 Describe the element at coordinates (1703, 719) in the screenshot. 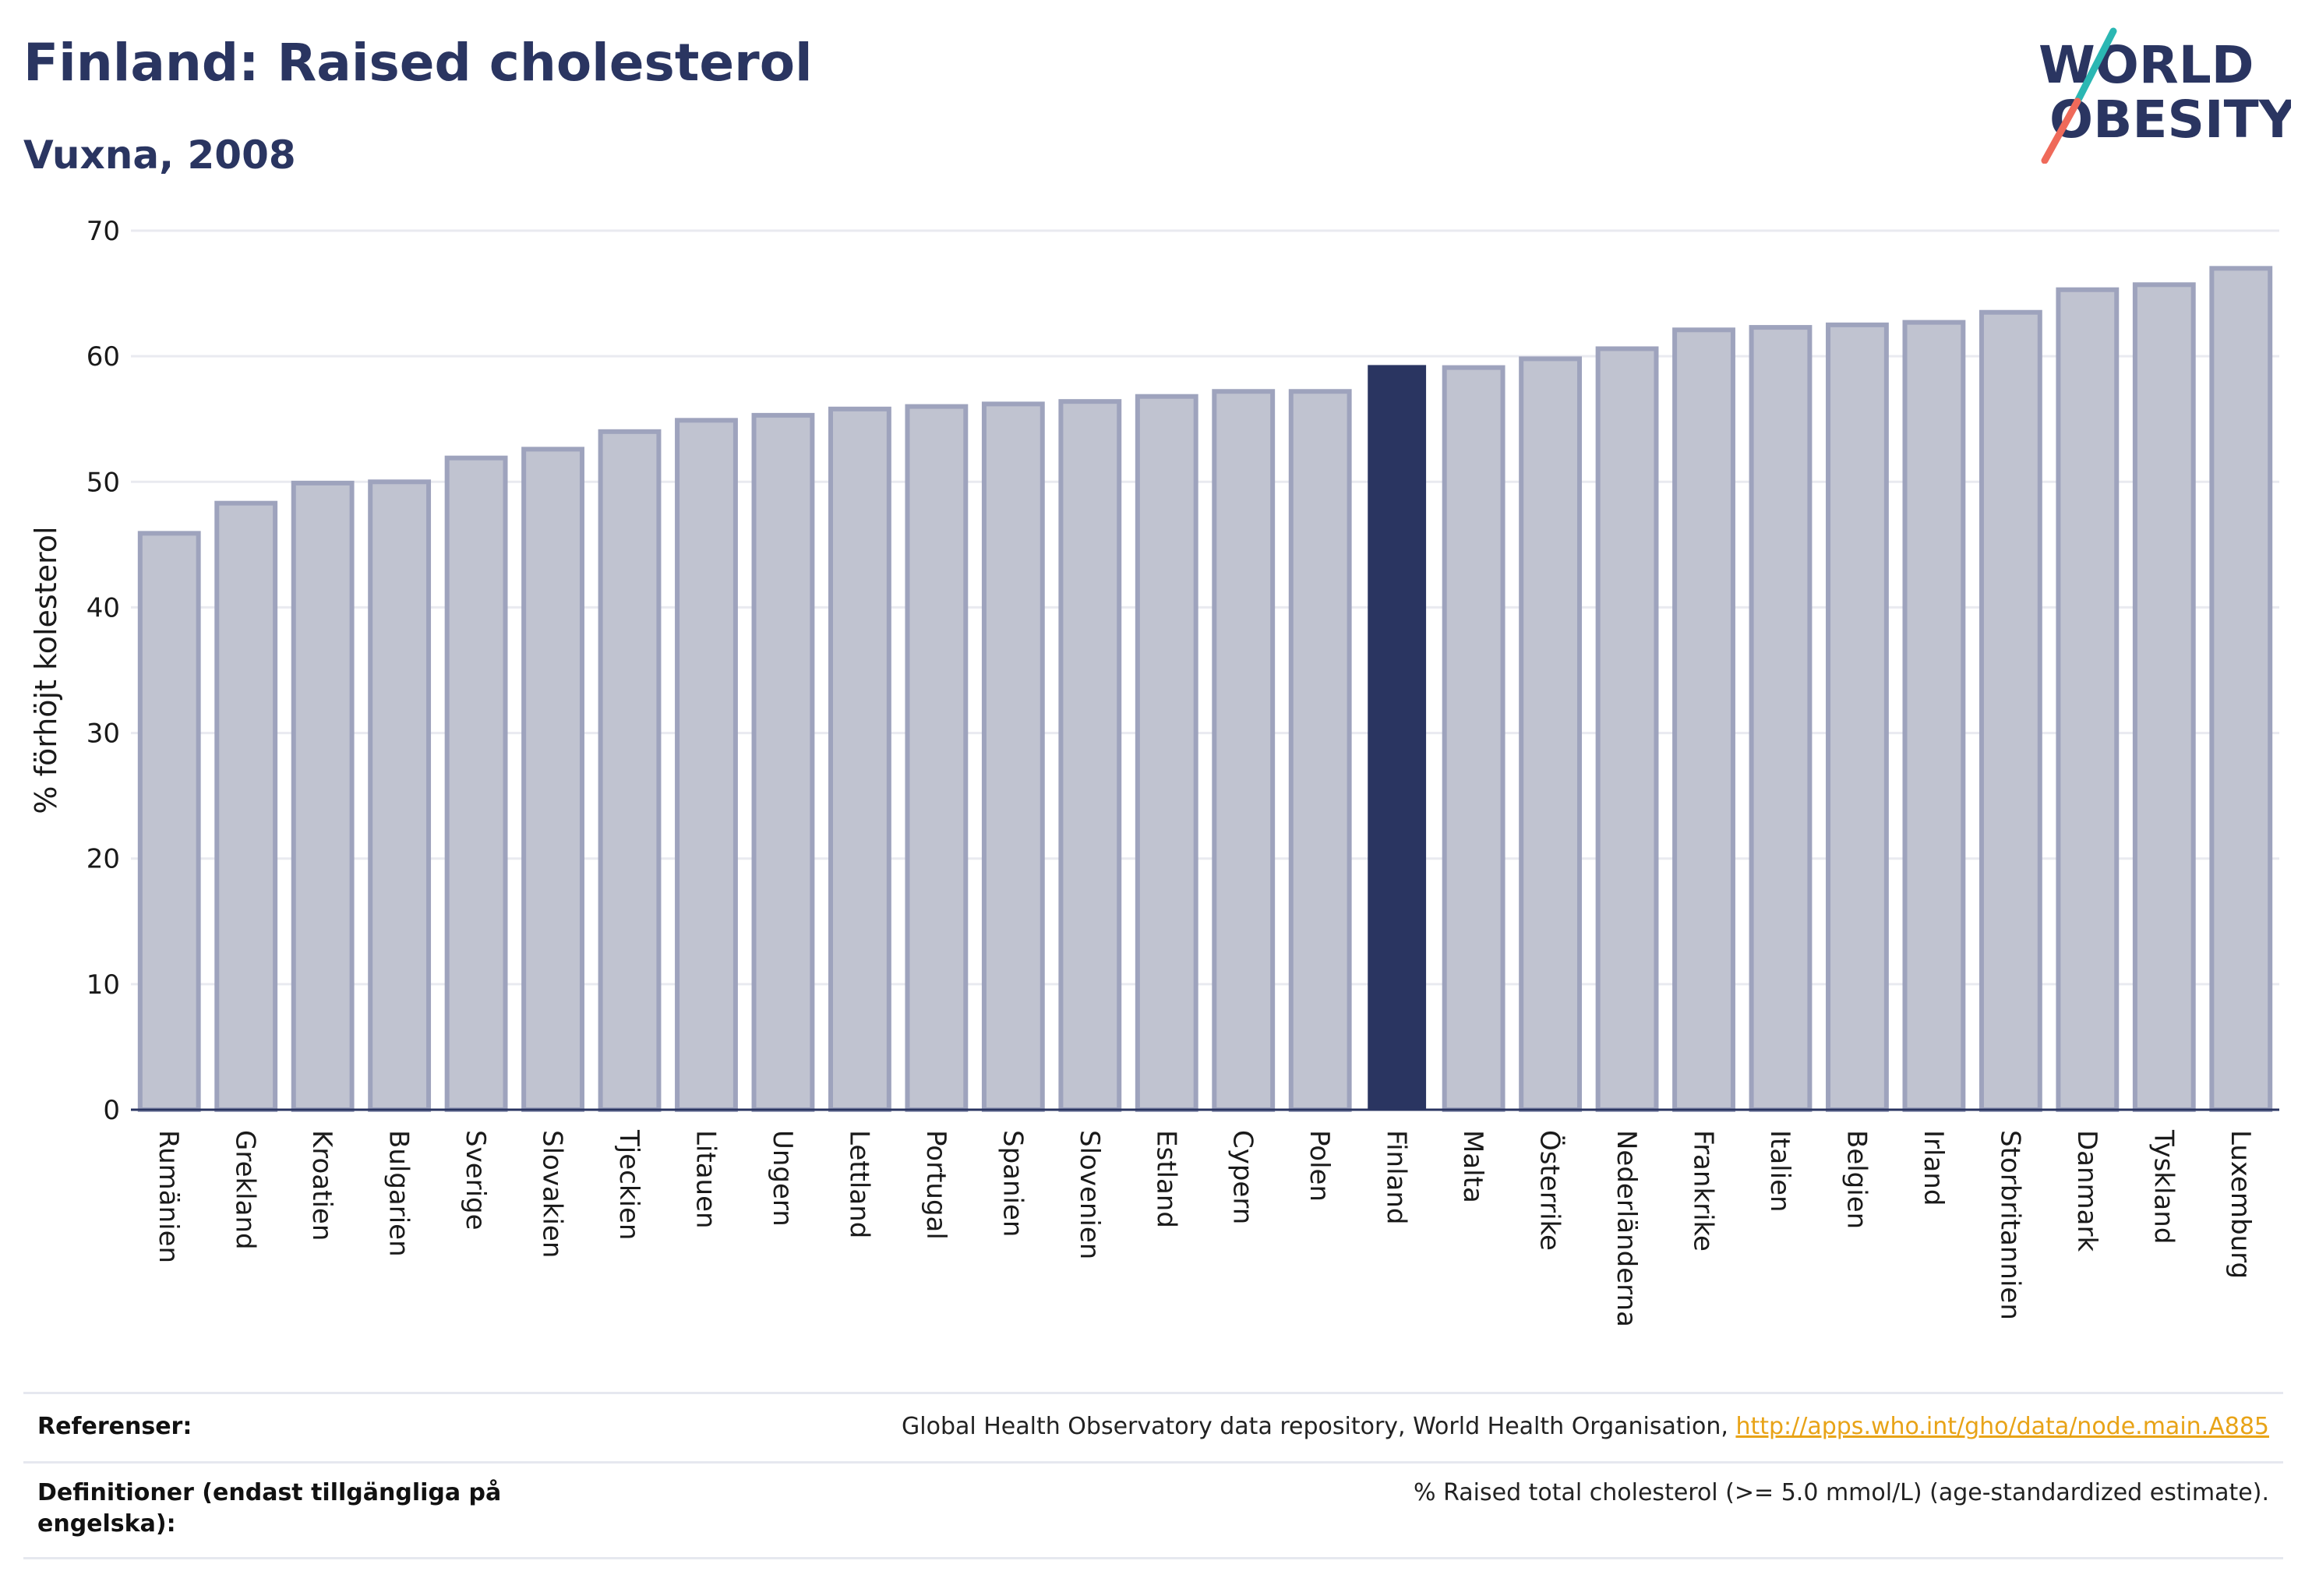

I see `bar-frankrike` at that location.